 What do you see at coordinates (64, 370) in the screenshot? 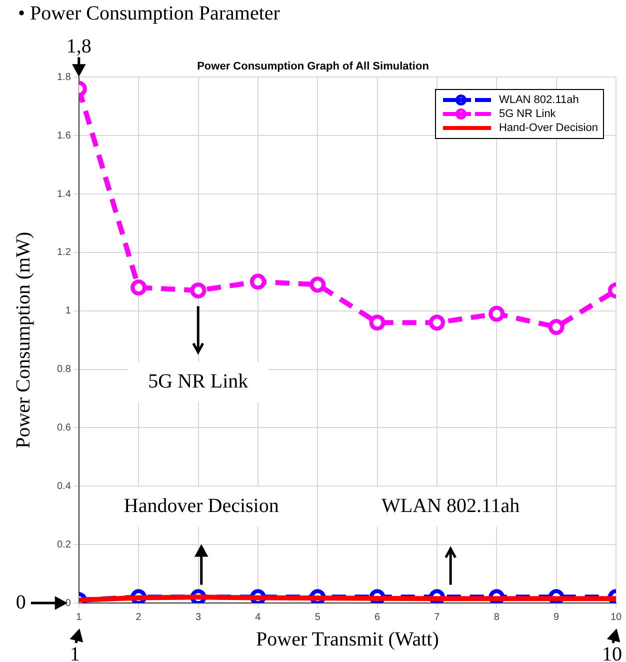
I see `y-tick-label: 0.8` at bounding box center [64, 370].